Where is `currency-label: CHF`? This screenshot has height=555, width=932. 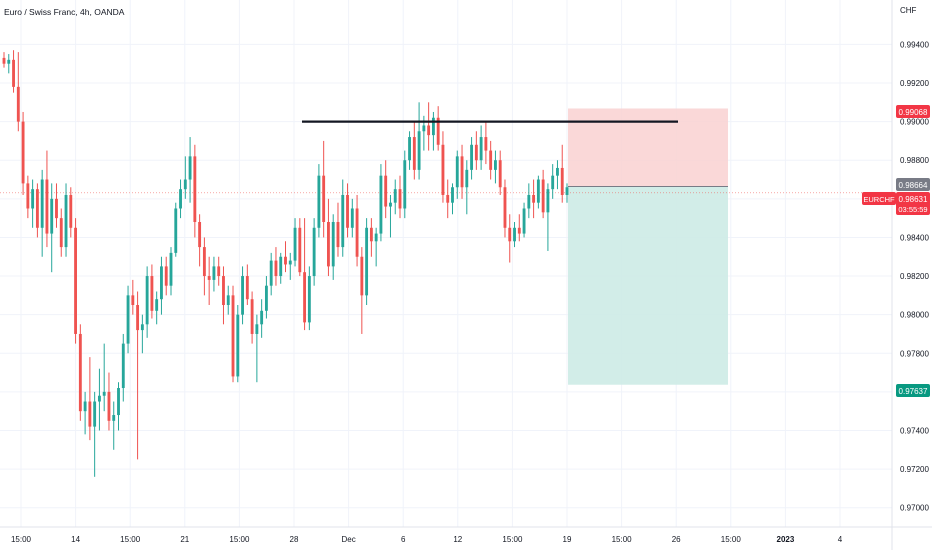
currency-label: CHF is located at coordinates (908, 10).